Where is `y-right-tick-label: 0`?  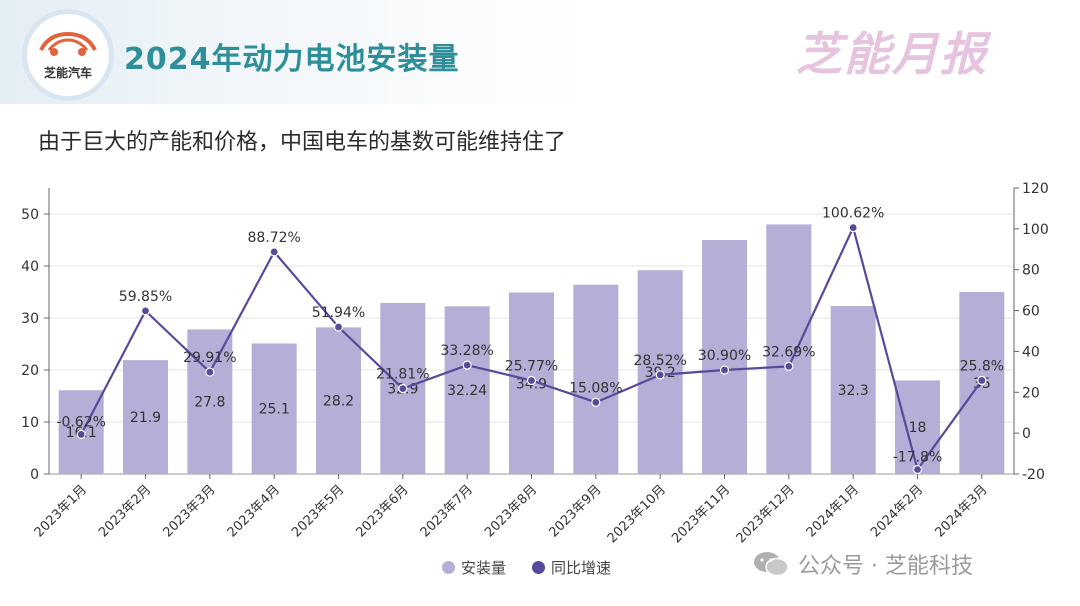
y-right-tick-label: 0 is located at coordinates (1026, 434).